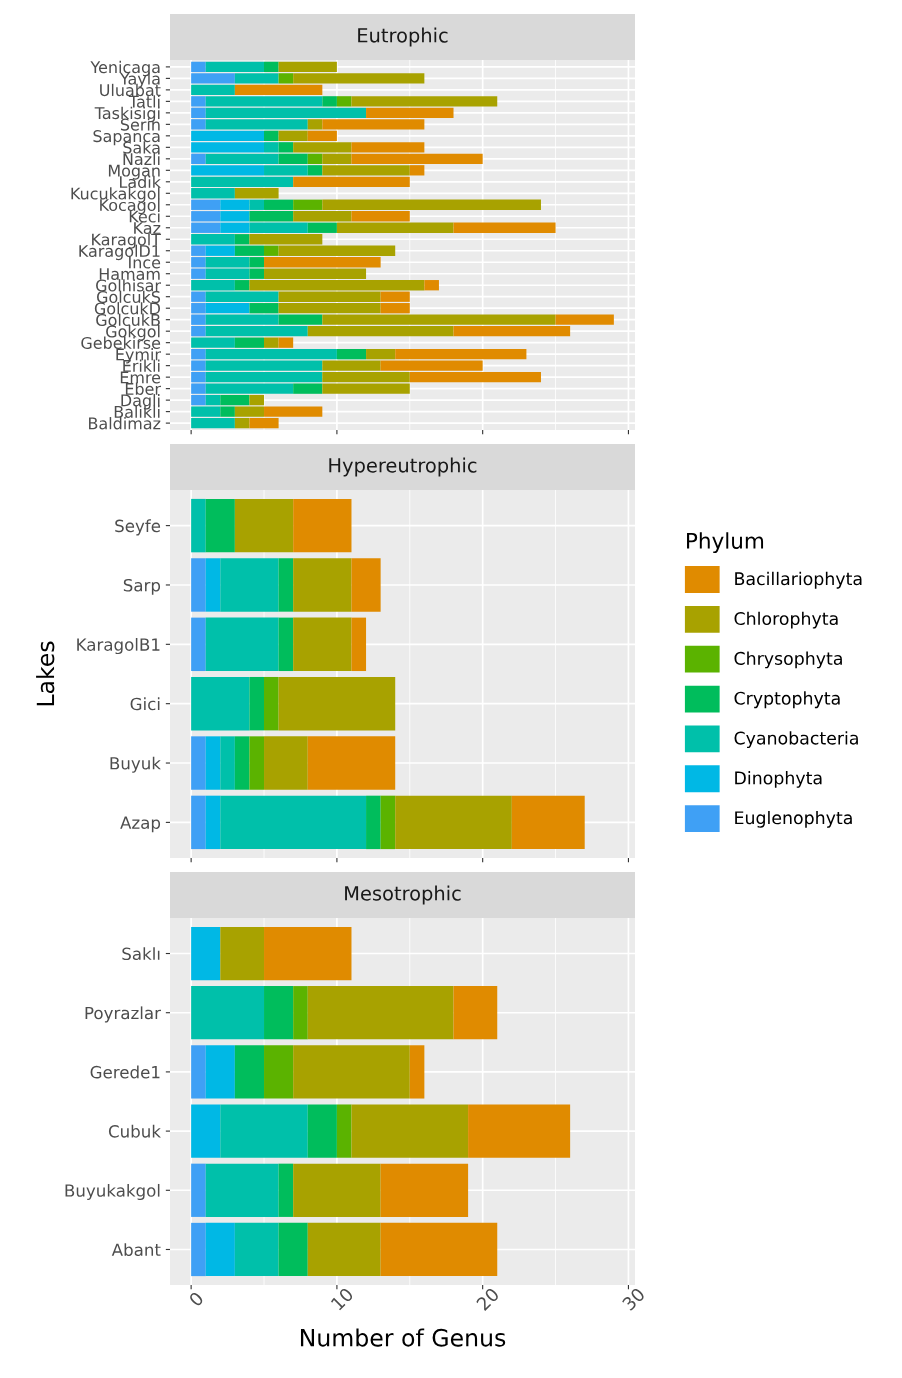  Describe the element at coordinates (196, 1299) in the screenshot. I see `x-tick-label: 0` at that location.